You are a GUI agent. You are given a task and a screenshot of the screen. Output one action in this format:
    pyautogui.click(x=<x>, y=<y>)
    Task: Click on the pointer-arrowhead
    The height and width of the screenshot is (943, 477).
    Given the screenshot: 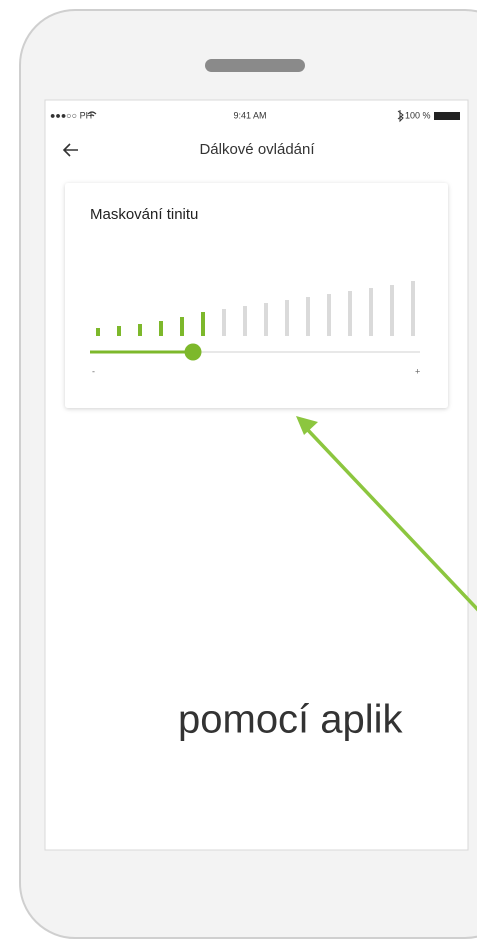 What is the action you would take?
    pyautogui.click(x=307, y=425)
    